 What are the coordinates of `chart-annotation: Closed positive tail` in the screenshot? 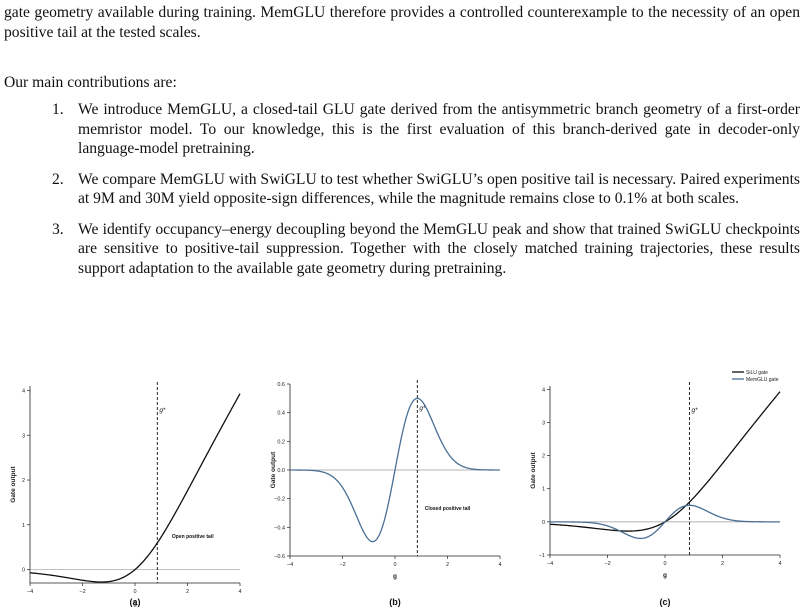 It's located at (448, 509).